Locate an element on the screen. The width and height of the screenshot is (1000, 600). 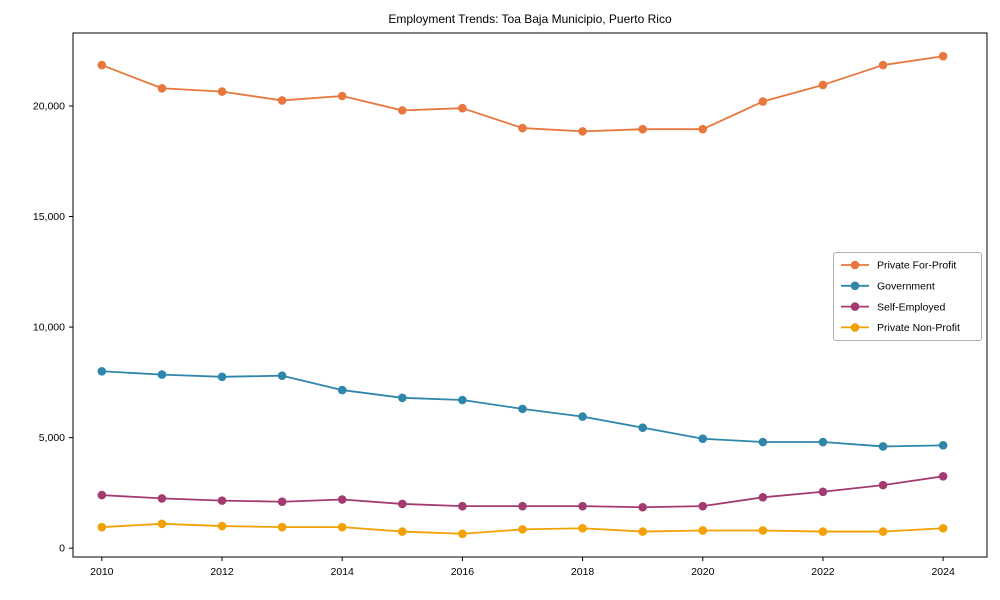
legend-item: Private Non-Profit is located at coordinates (900, 328).